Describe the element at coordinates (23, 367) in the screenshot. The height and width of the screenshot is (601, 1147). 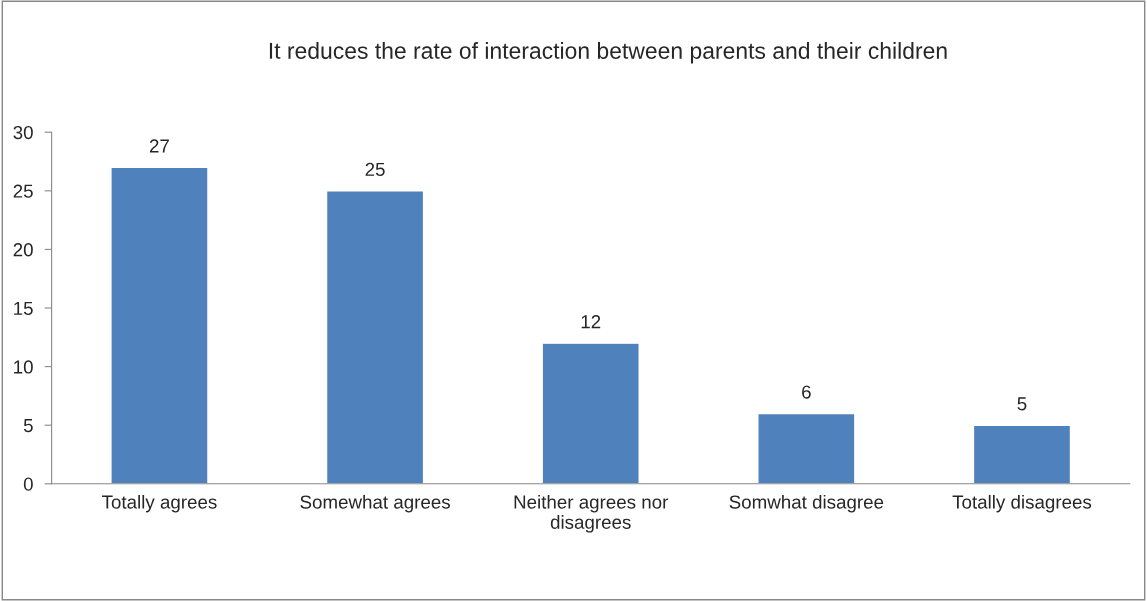
I see `y-tick-label: 10` at that location.